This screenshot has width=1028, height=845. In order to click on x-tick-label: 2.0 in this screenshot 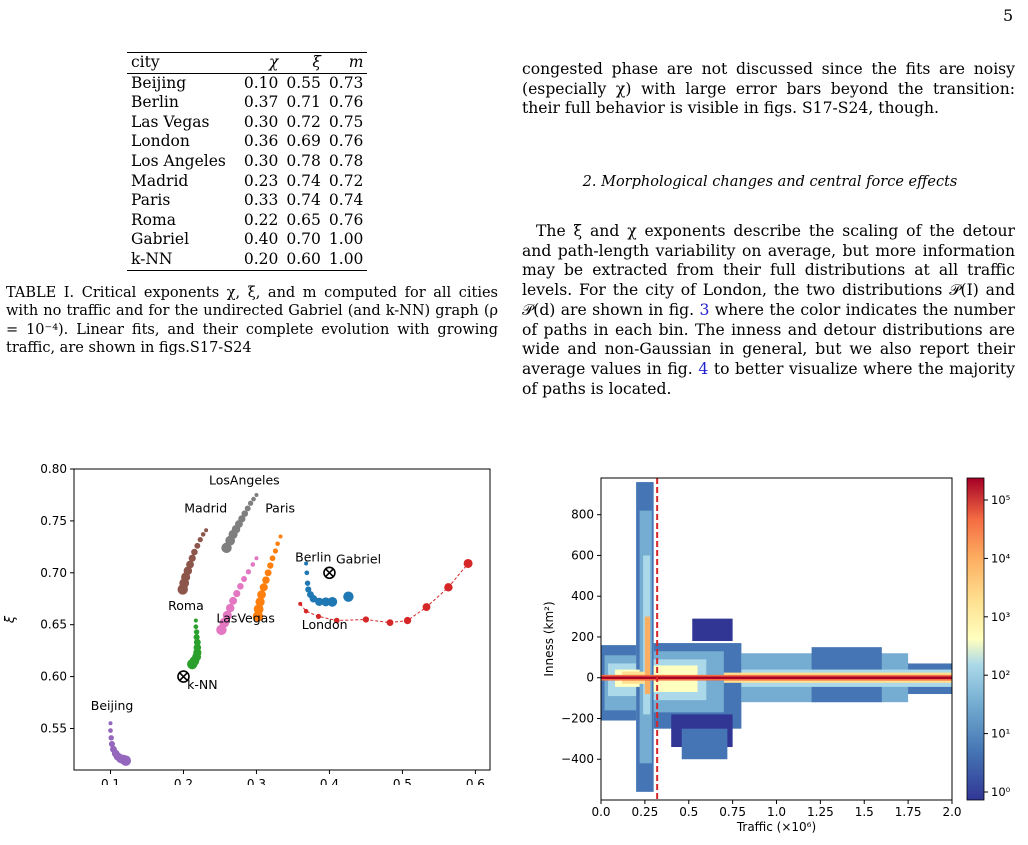, I will do `click(951, 812)`.